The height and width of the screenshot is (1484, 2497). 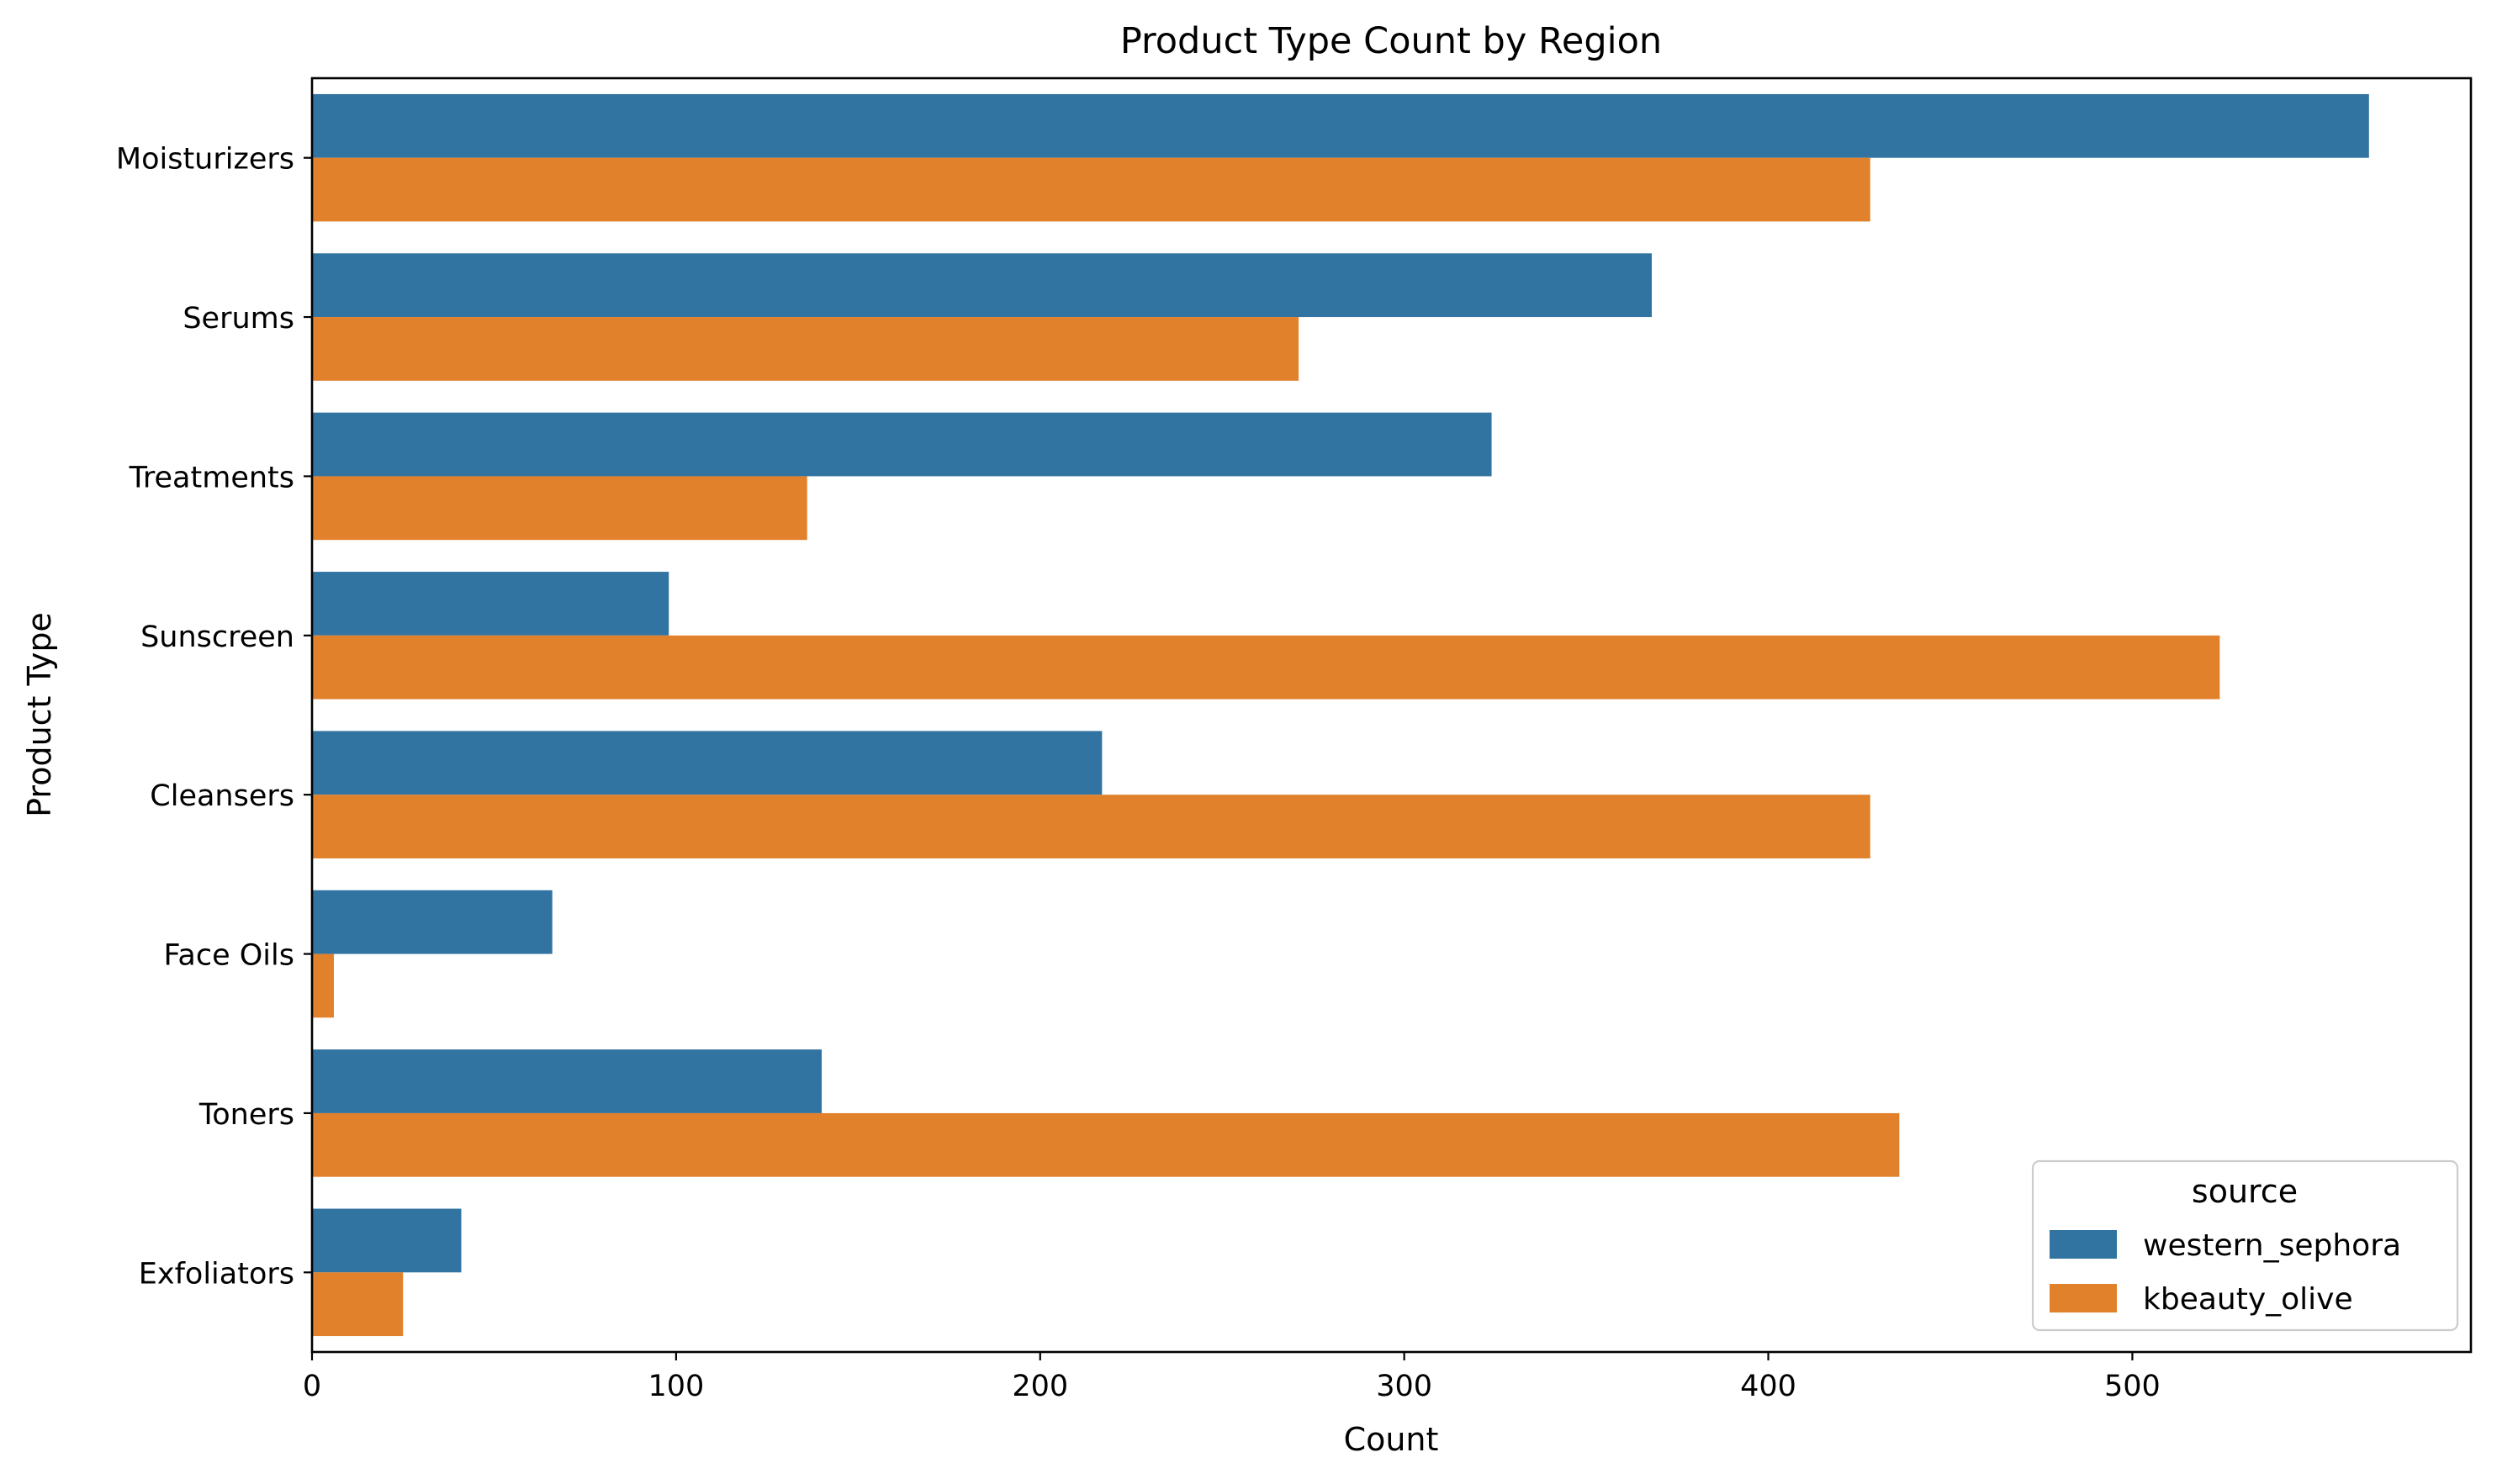 What do you see at coordinates (1392, 1439) in the screenshot?
I see `x-axis-label: Count` at bounding box center [1392, 1439].